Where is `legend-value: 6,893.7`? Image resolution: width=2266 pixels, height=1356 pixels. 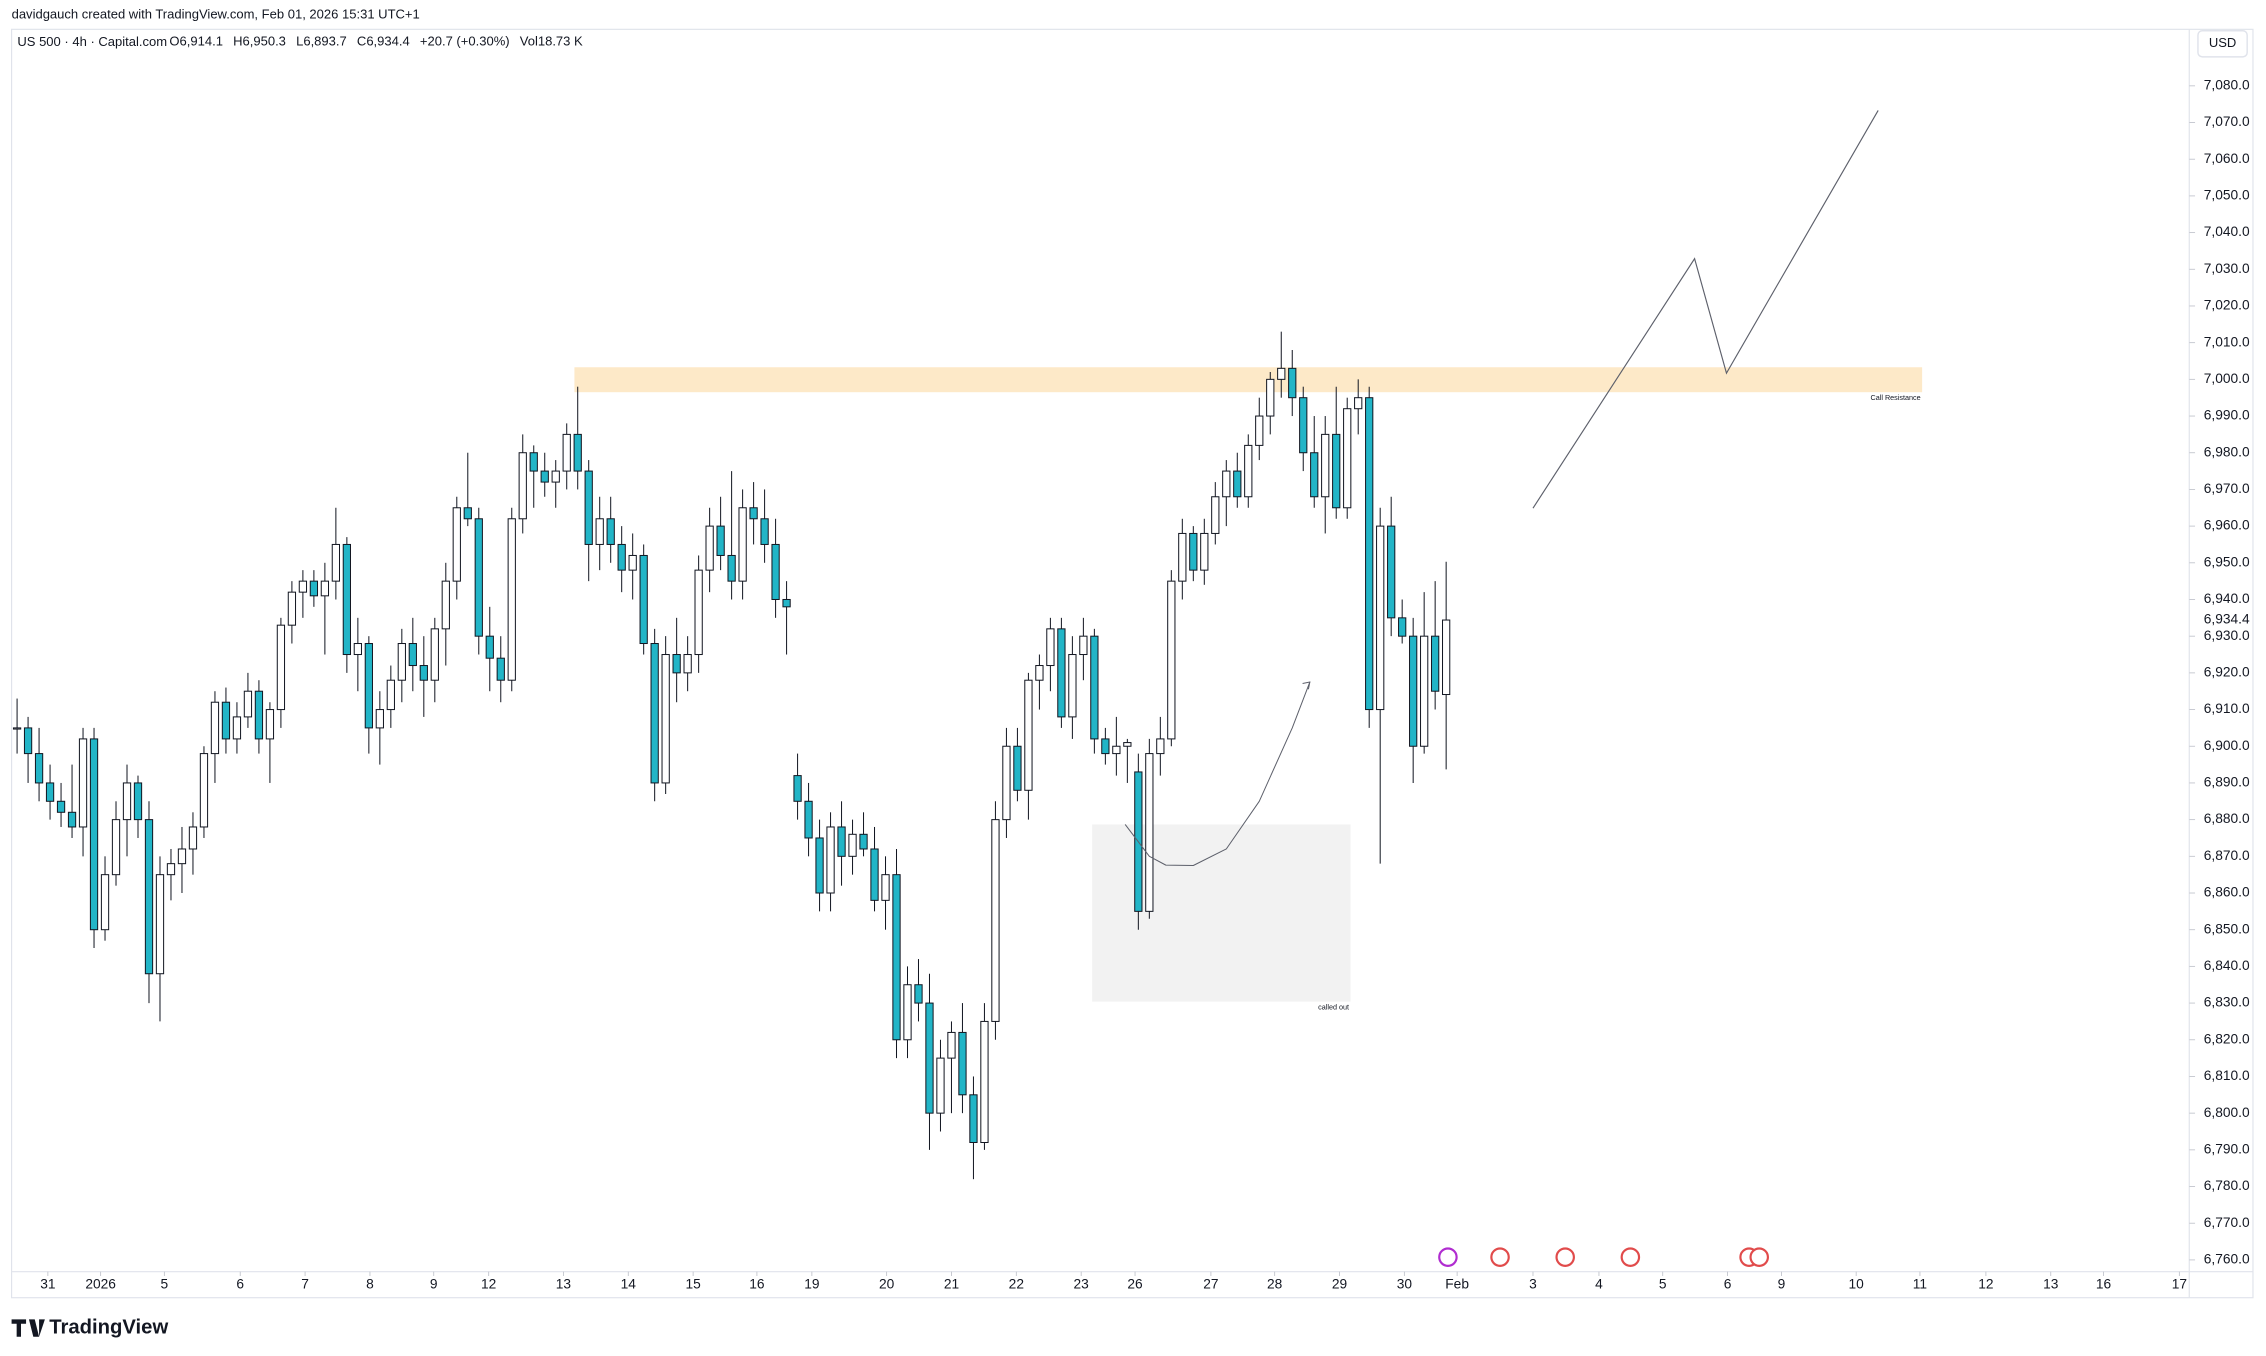
legend-value: 6,893.7 is located at coordinates (324, 41).